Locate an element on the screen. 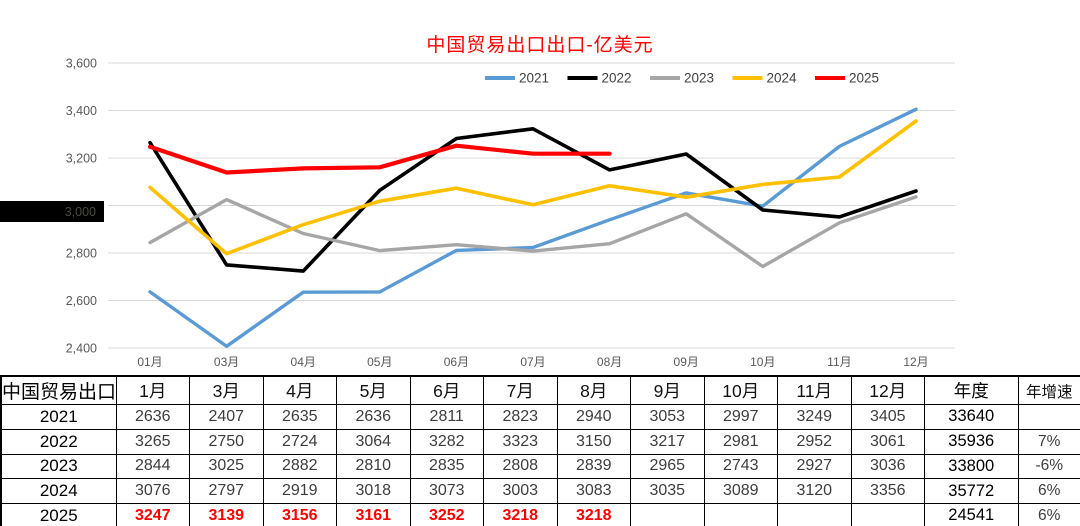 The image size is (1080, 526). value-cell: 3018 is located at coordinates (373, 491).